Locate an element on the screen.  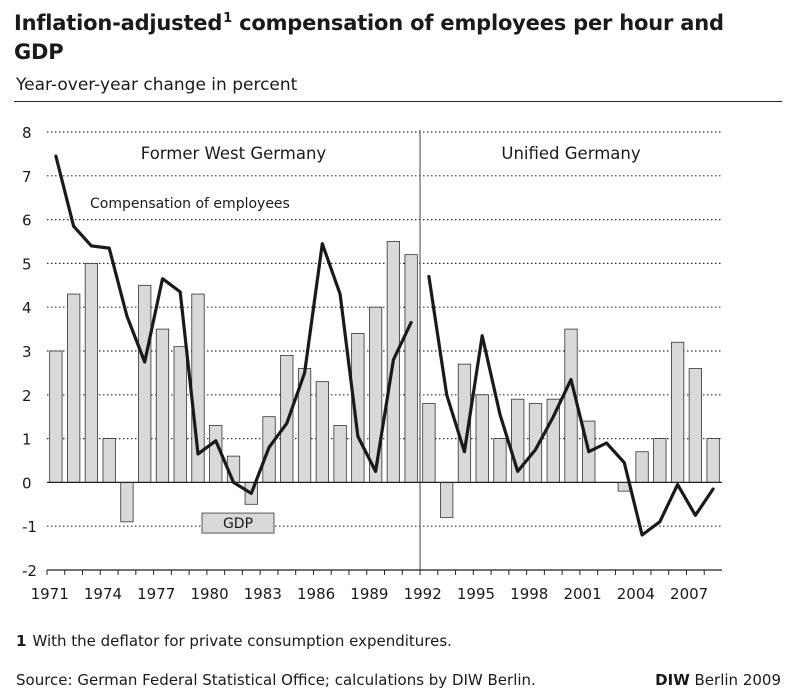
title-footnote-marker: 1 is located at coordinates (228, 18).